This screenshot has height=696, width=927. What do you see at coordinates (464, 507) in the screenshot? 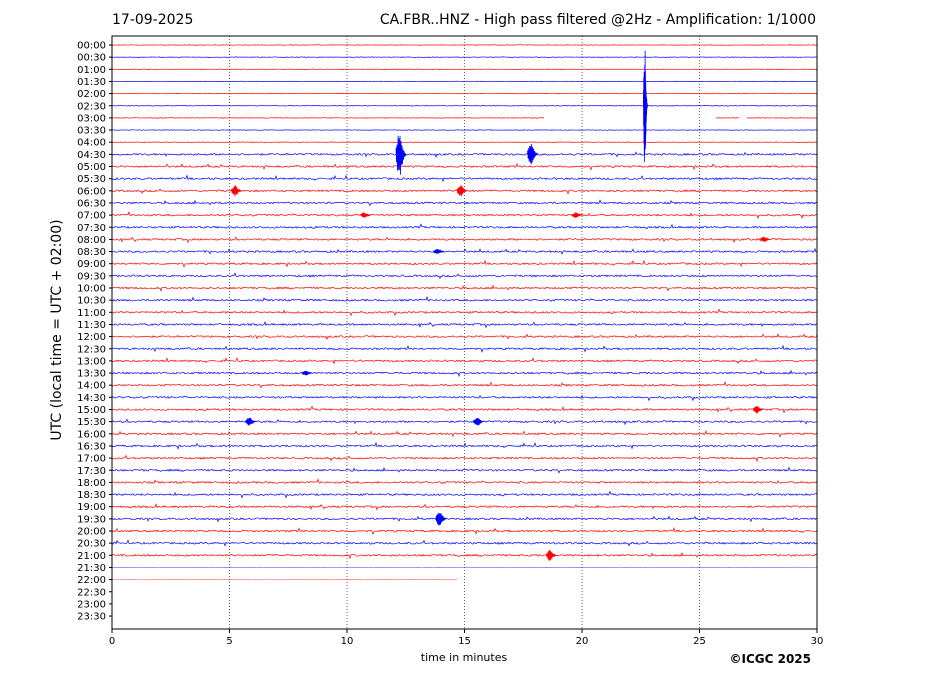
I see `trace-line-1900` at bounding box center [464, 507].